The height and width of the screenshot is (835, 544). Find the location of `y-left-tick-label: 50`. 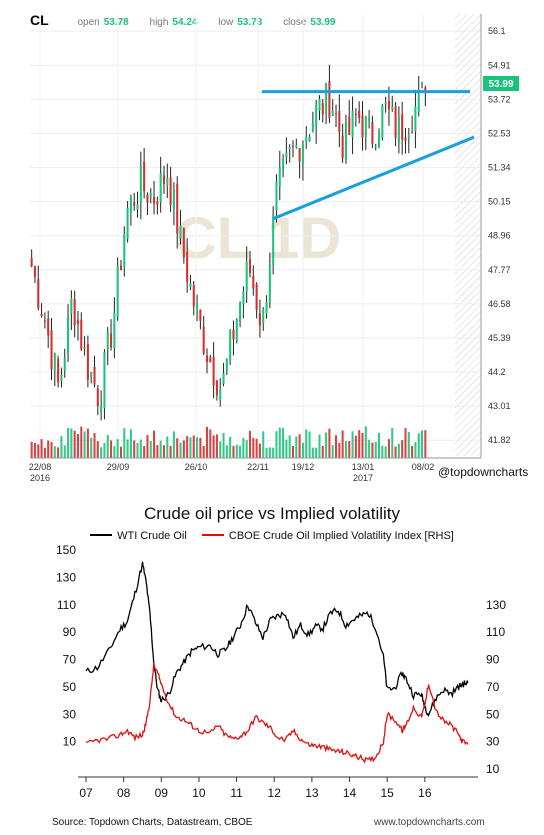

y-left-tick-label: 50 is located at coordinates (70, 687).